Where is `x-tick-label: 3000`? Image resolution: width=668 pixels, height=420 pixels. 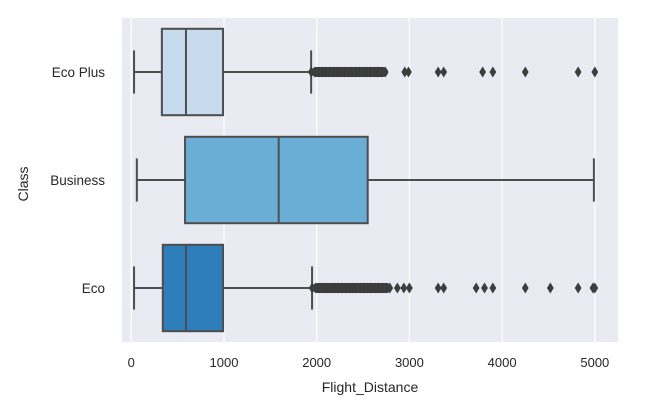 x-tick-label: 3000 is located at coordinates (409, 362).